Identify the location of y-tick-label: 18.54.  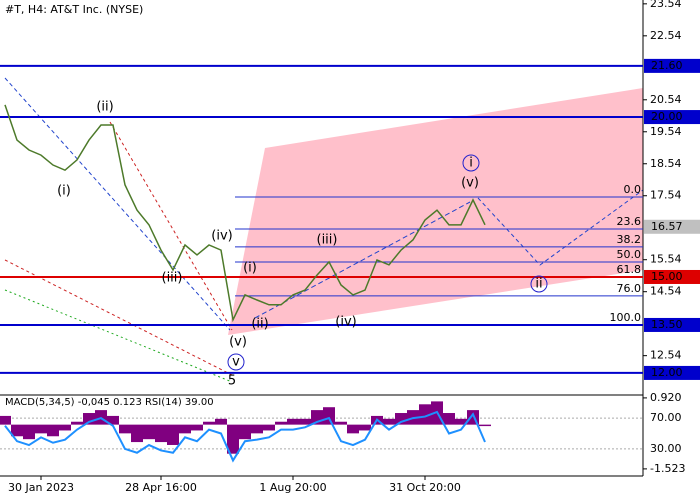
(666, 163).